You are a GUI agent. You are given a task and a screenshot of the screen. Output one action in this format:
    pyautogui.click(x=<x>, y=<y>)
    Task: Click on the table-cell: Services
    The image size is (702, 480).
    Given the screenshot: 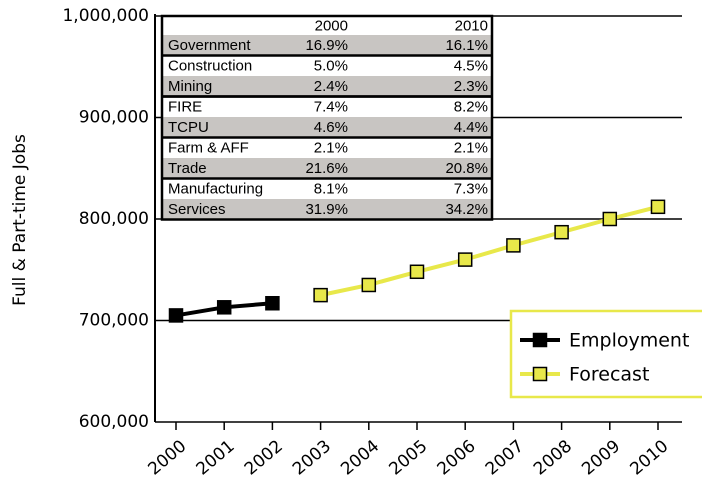 What is the action you would take?
    pyautogui.click(x=197, y=209)
    